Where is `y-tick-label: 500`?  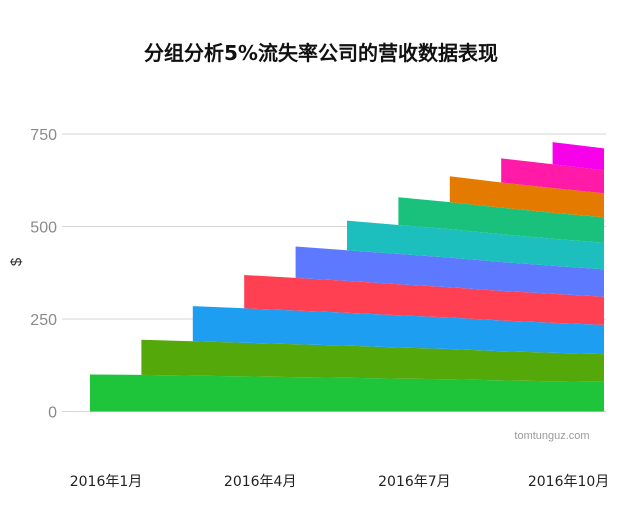 y-tick-label: 500 is located at coordinates (43, 228).